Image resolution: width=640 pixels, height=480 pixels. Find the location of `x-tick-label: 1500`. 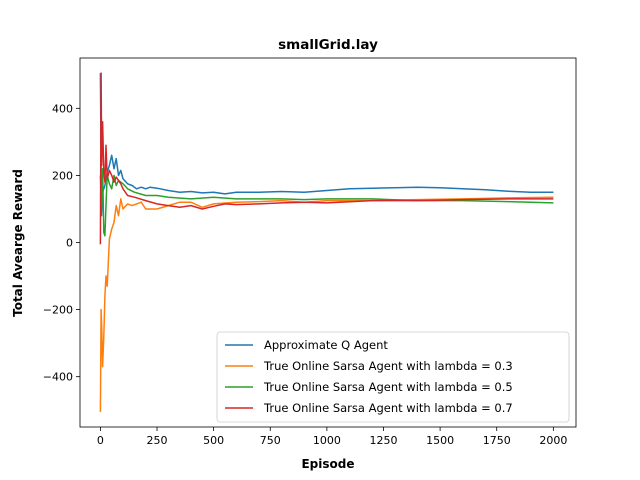

x-tick-label: 1500 is located at coordinates (440, 440).